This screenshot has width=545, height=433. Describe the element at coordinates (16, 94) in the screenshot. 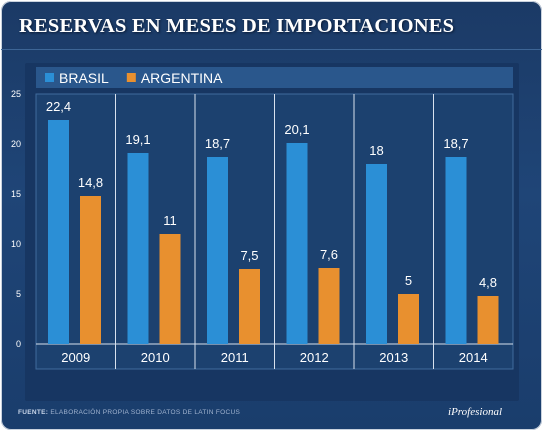

I see `y-tick-label: 25` at that location.